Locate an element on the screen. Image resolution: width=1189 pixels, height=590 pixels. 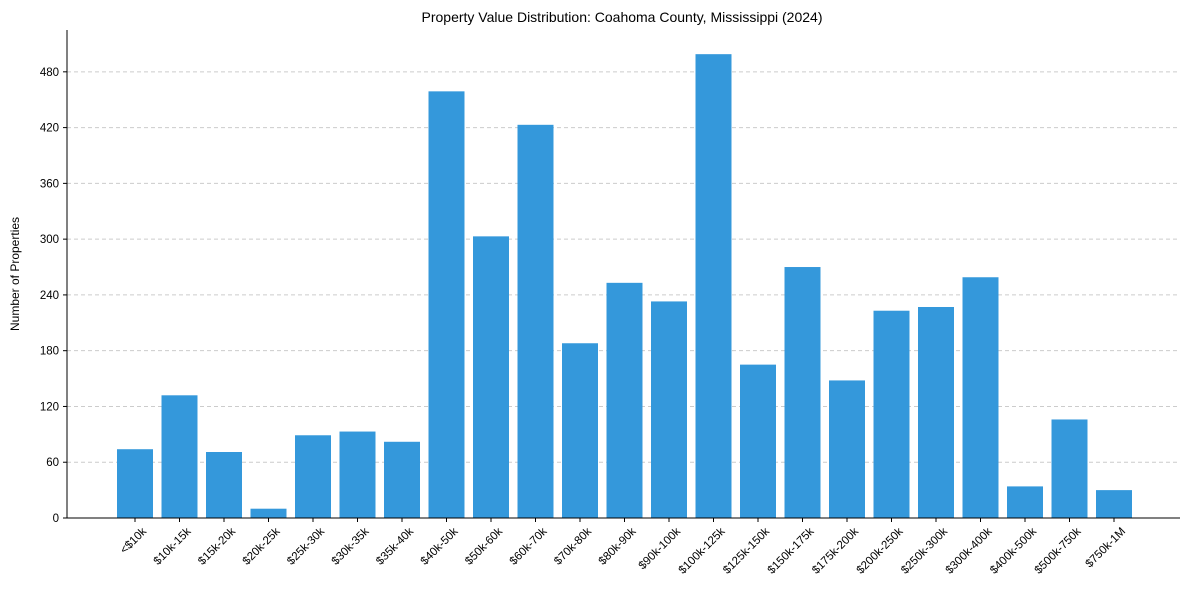
y-tick-label: 120 is located at coordinates (49, 407).